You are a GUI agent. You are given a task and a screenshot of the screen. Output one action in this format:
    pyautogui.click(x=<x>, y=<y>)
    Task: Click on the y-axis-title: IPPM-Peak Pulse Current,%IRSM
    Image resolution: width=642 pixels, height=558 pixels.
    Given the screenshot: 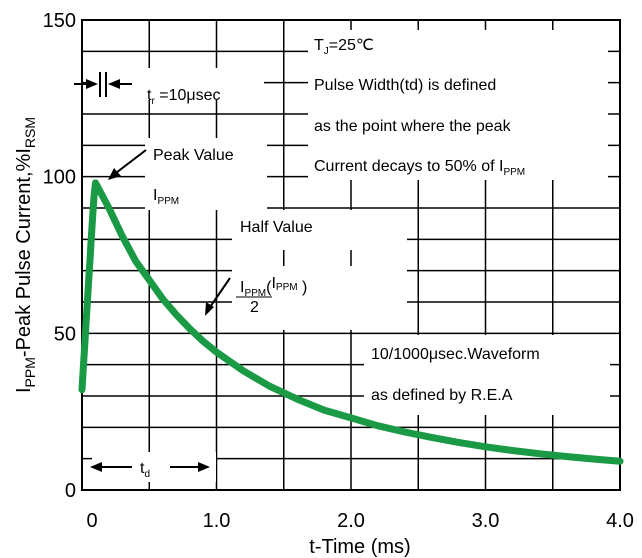 What is the action you would take?
    pyautogui.click(x=25, y=255)
    